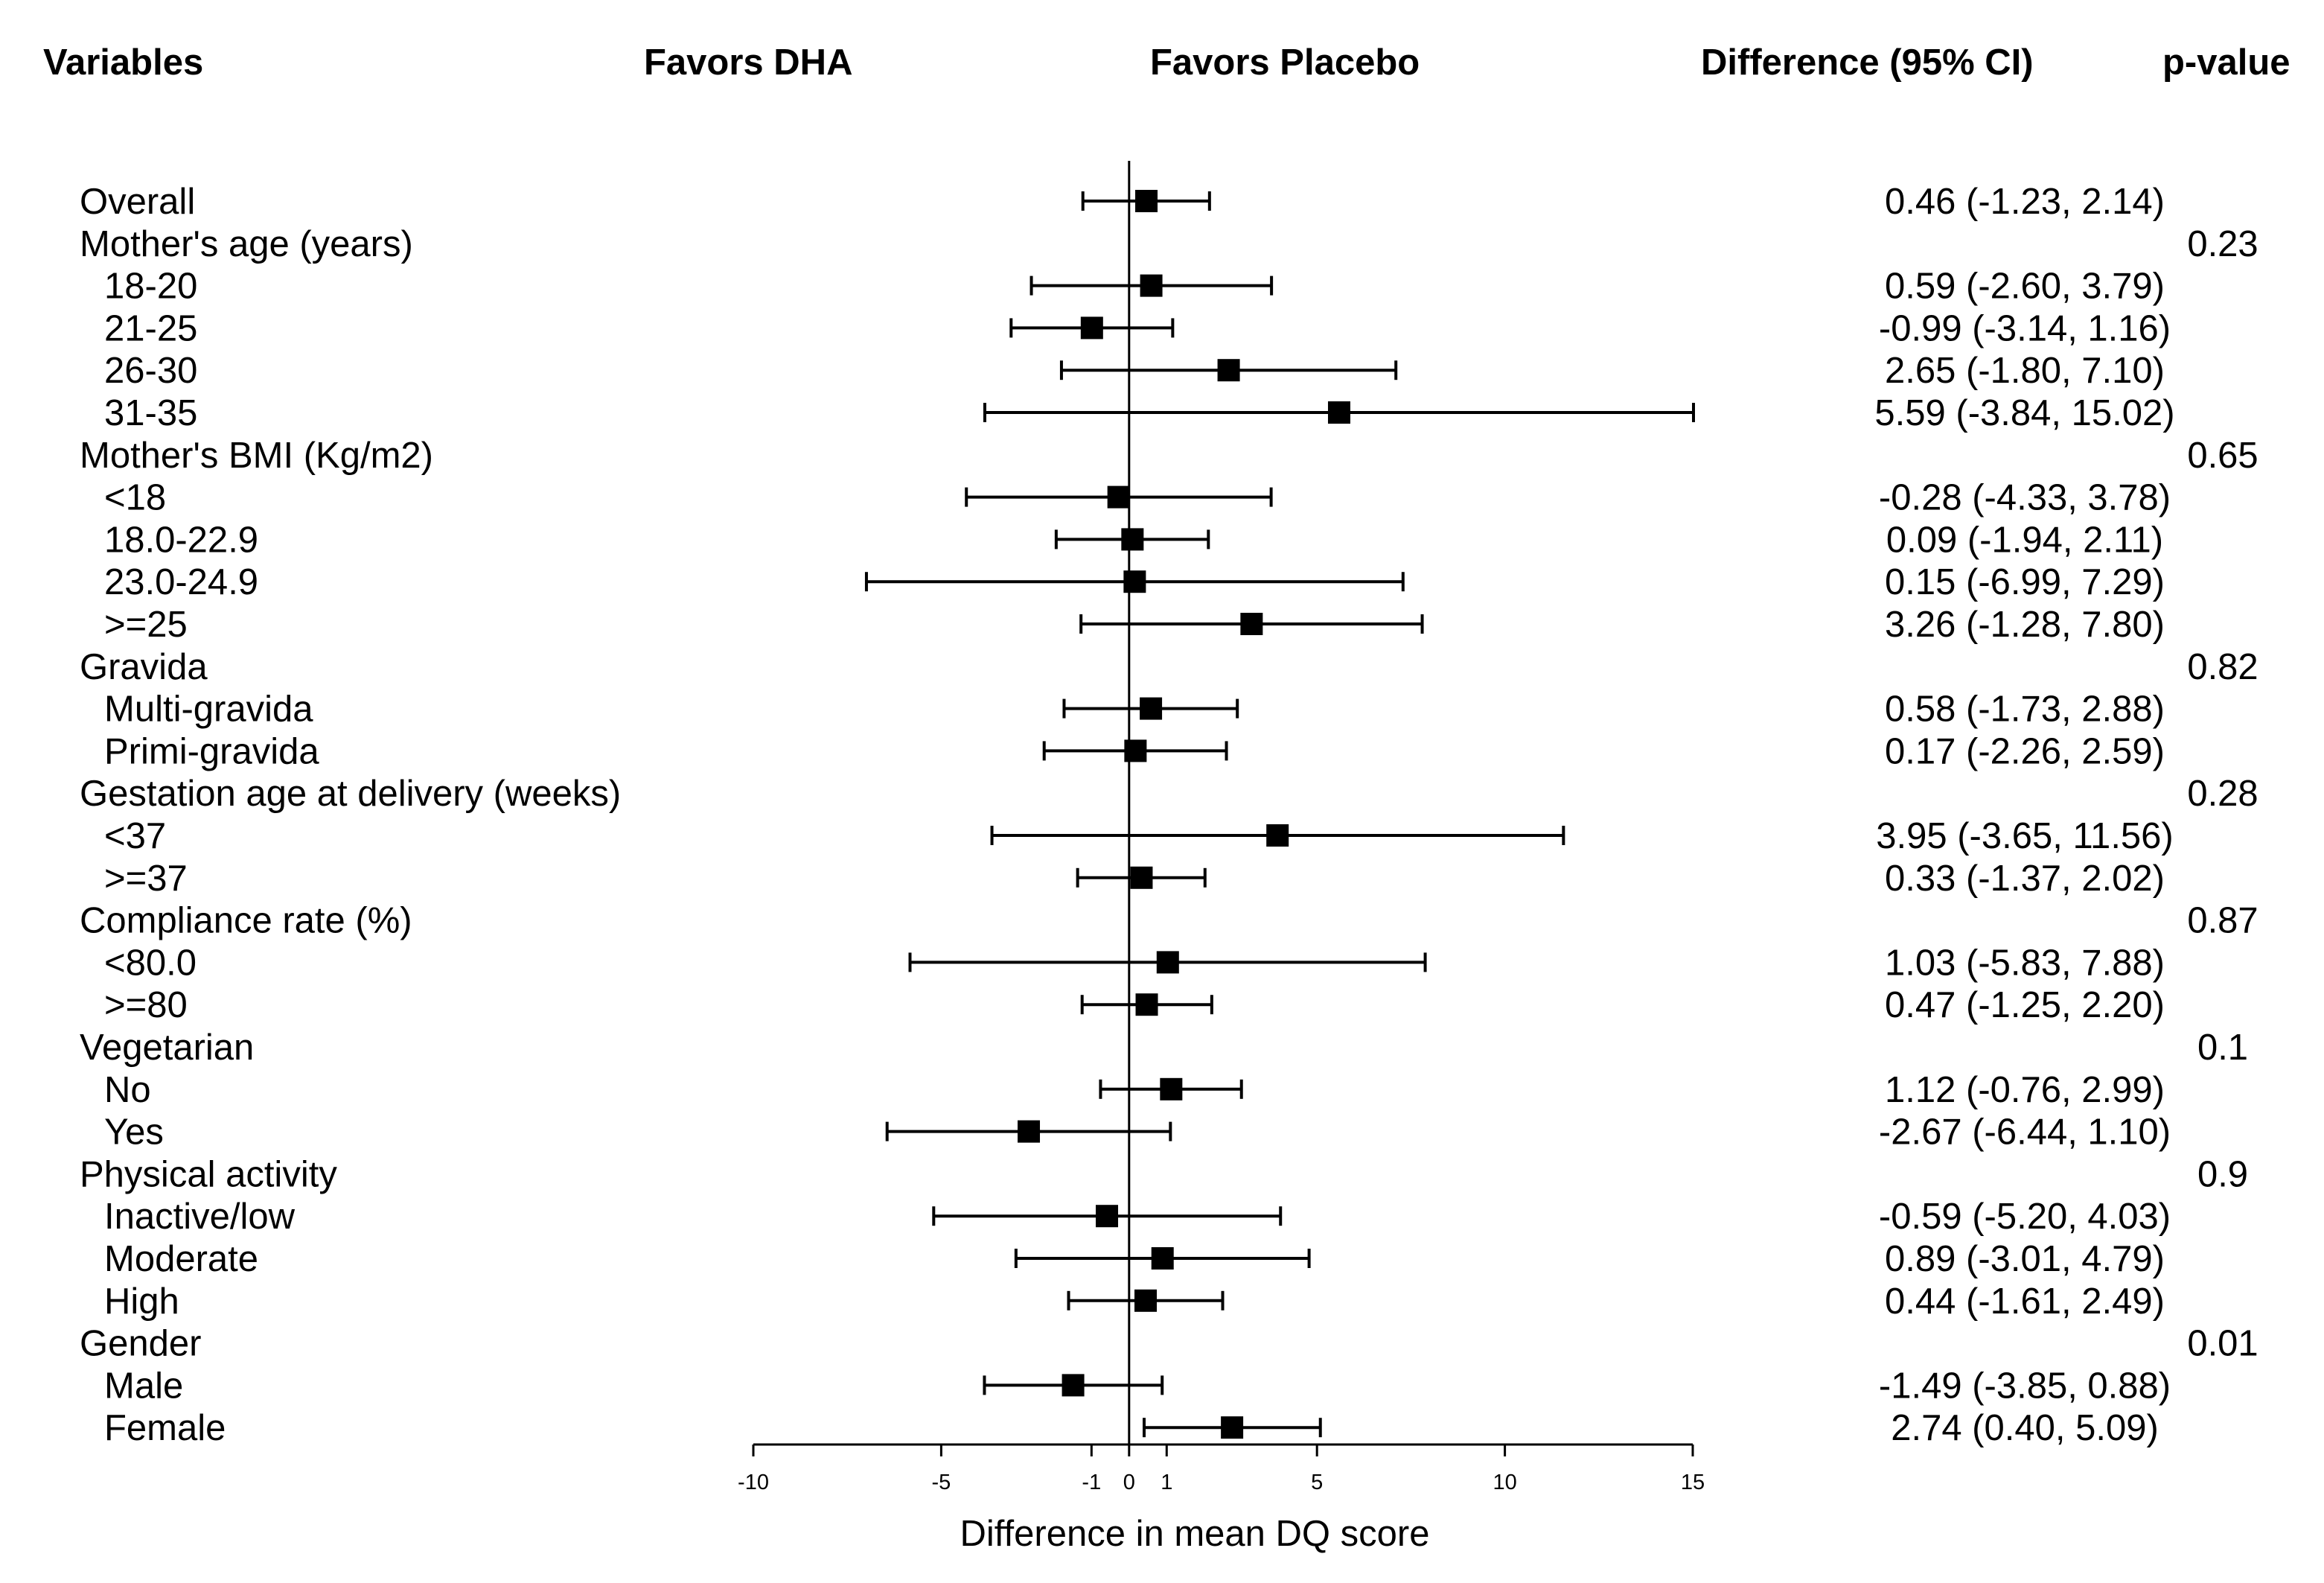  I want to click on row-label: Mother's age (years), so click(247, 244).